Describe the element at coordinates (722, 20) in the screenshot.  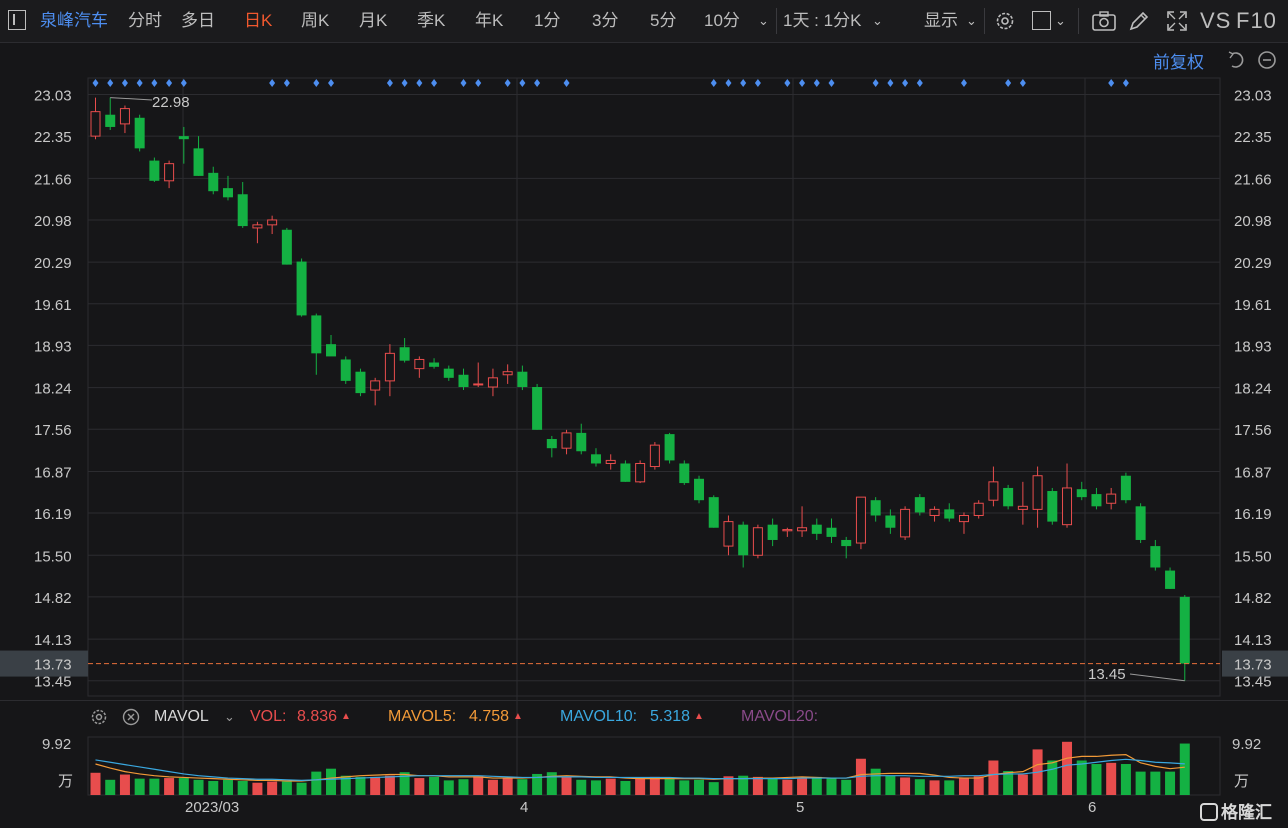
I see `tab-10min: 10分` at that location.